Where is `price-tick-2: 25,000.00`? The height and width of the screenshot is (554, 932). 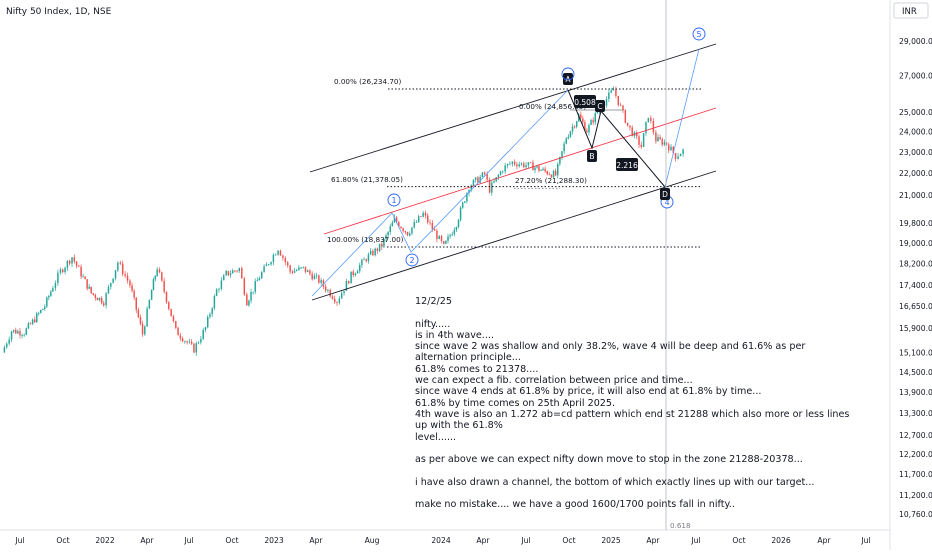 price-tick-2: 25,000.00 is located at coordinates (915, 112).